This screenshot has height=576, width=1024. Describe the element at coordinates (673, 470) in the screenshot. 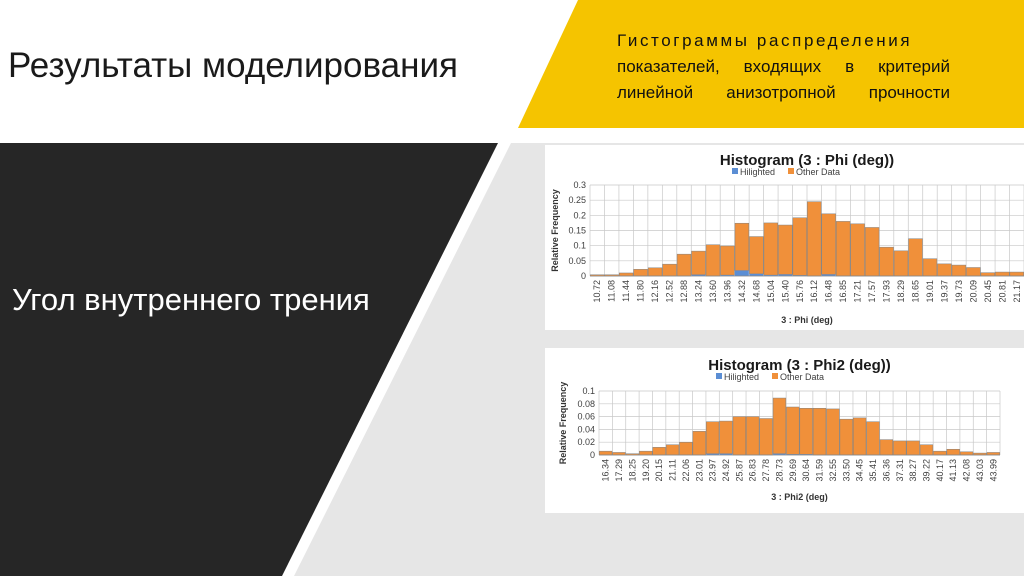

I see `x-tick-label: 21.11` at that location.